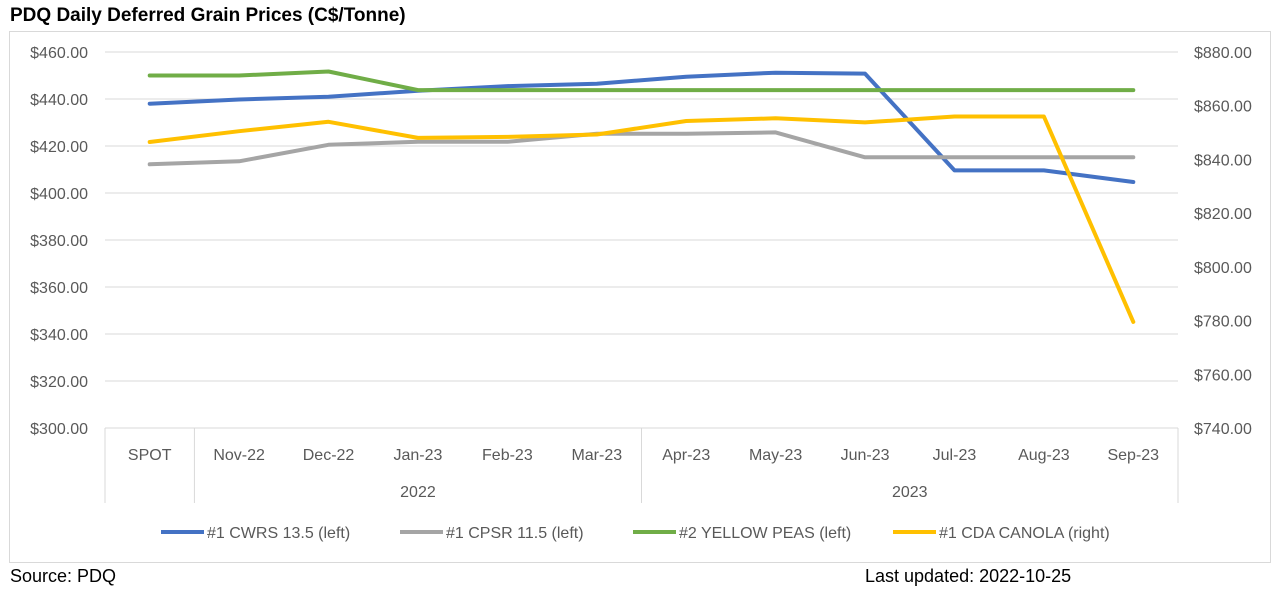 The image size is (1280, 593). What do you see at coordinates (1223, 268) in the screenshot?
I see `y-right-tick-label: $800.00` at bounding box center [1223, 268].